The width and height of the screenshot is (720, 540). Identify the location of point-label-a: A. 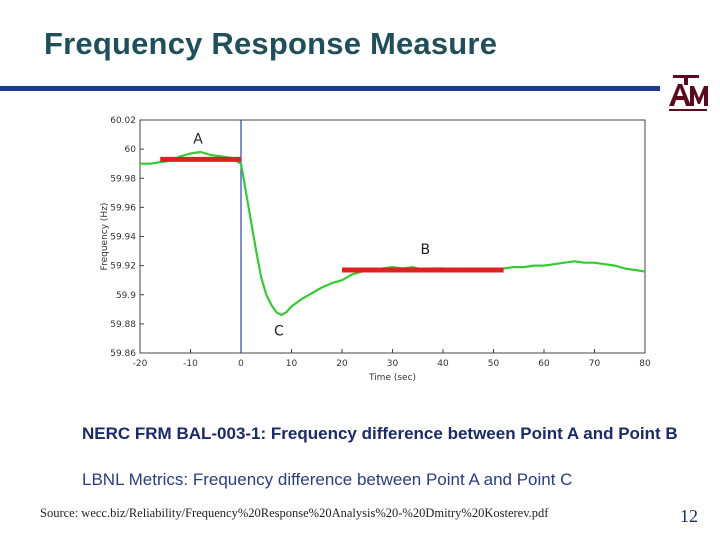
(198, 139).